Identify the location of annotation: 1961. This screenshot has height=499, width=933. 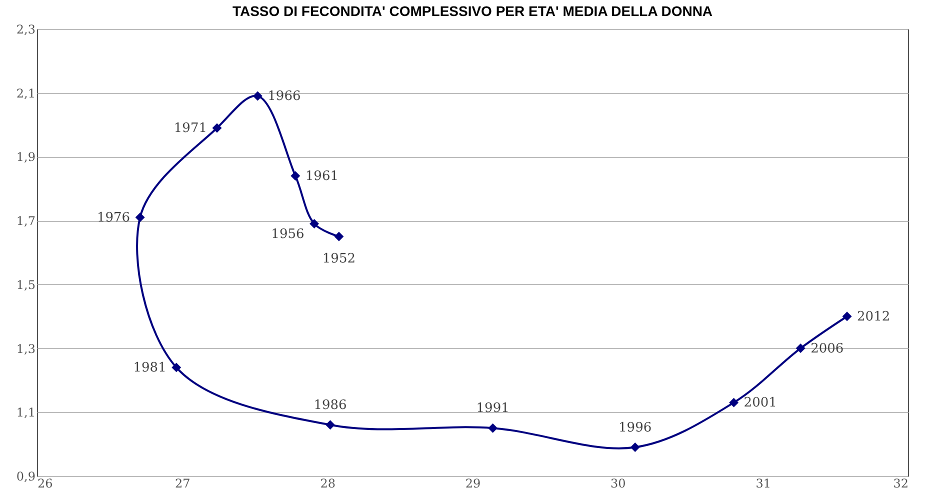
(321, 176).